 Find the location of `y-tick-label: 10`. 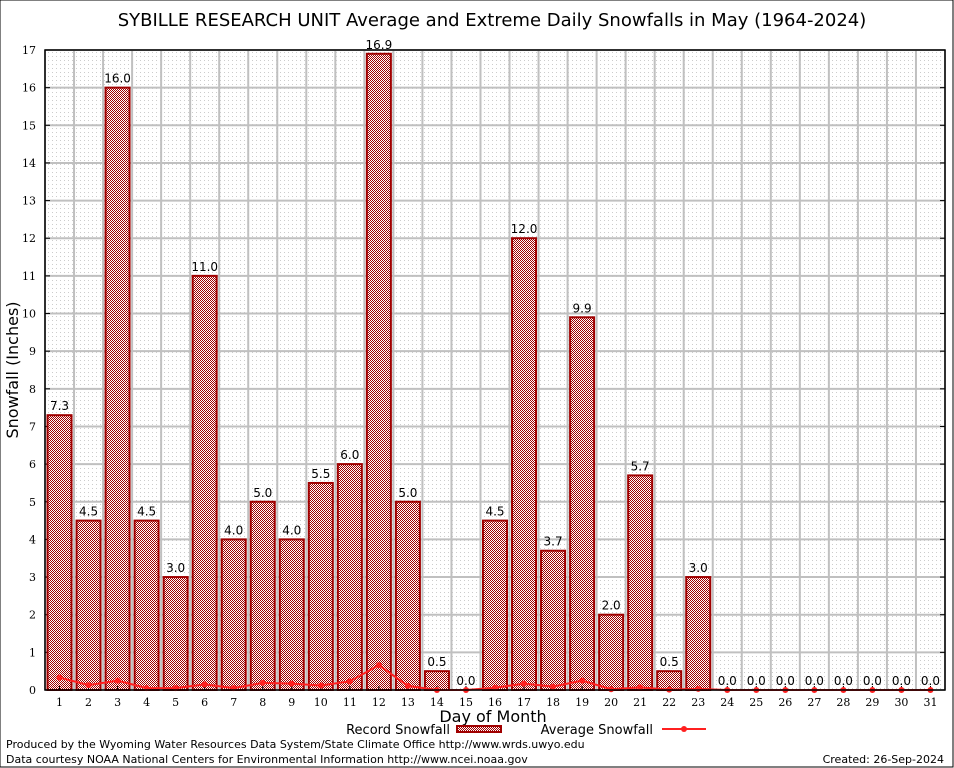

y-tick-label: 10 is located at coordinates (29, 314).